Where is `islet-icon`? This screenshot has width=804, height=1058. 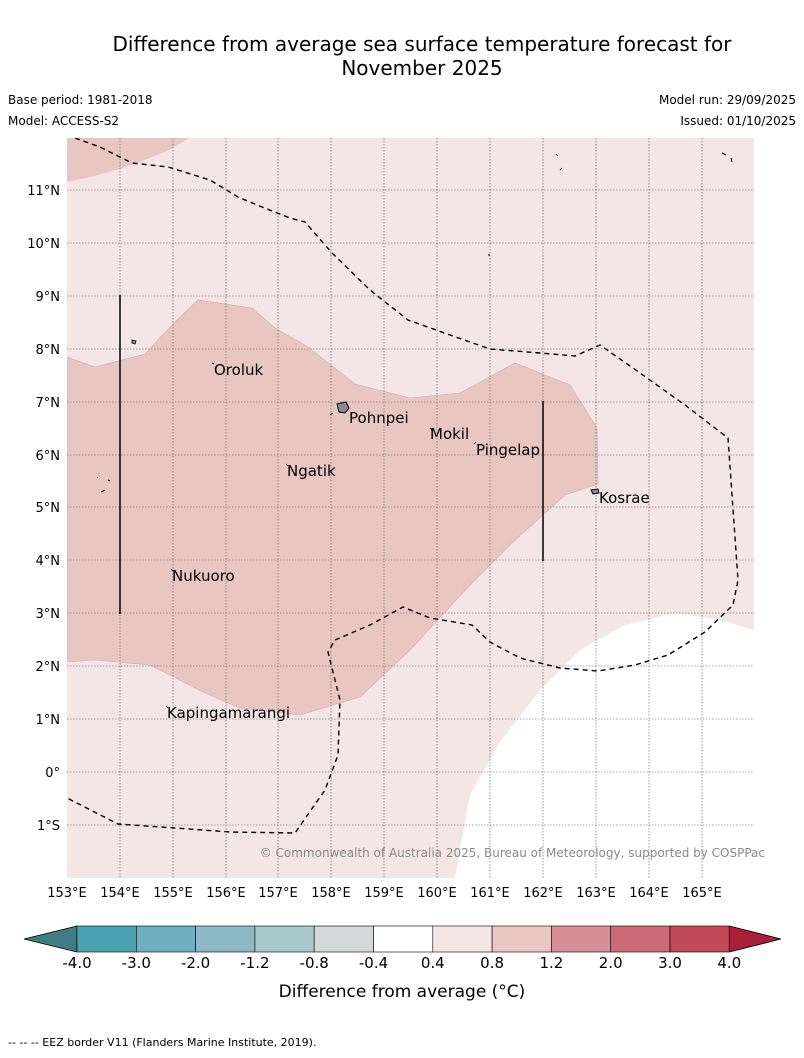
islet-icon is located at coordinates (134, 342).